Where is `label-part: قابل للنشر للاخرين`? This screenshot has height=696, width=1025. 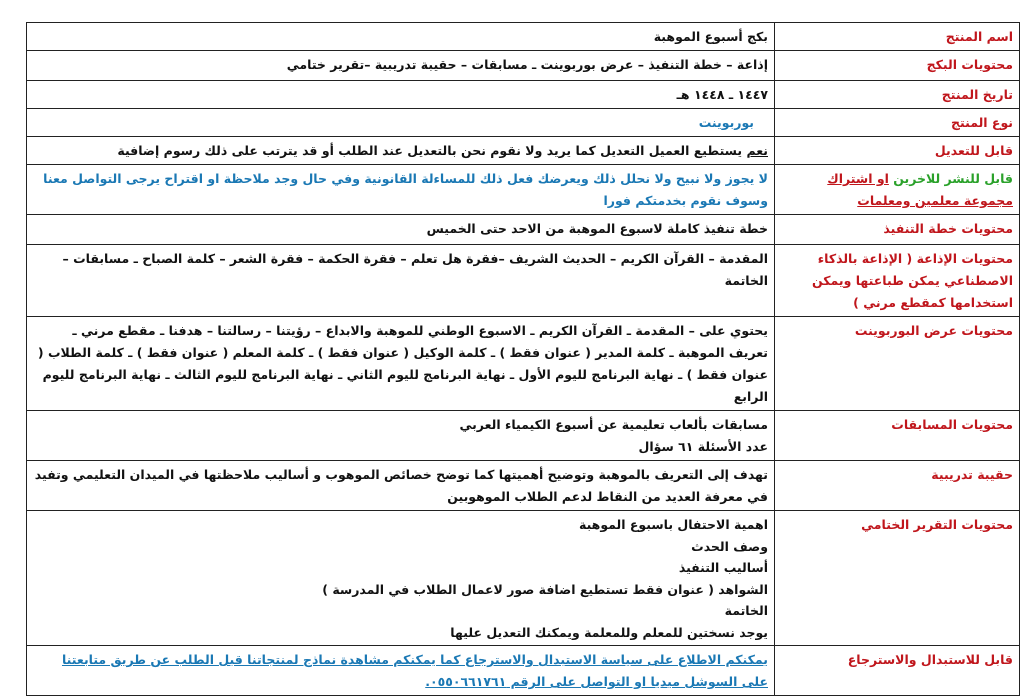
label-part: قابل للنشر للاخرين is located at coordinates (953, 178).